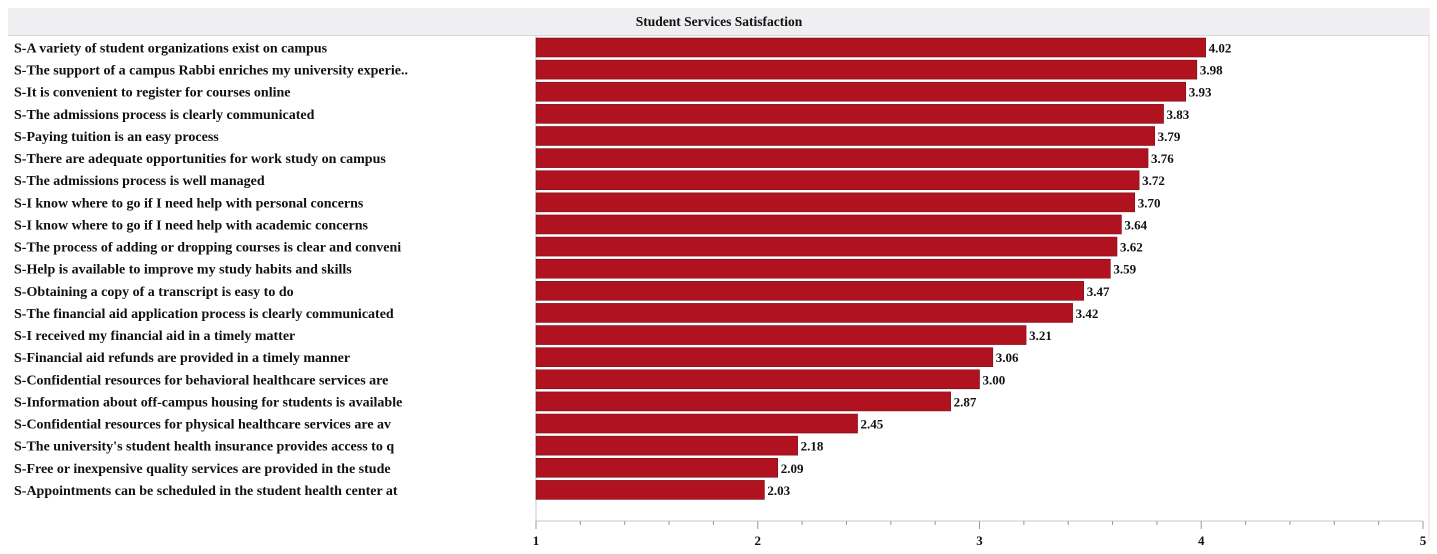 This screenshot has width=1437, height=554. Describe the element at coordinates (1423, 540) in the screenshot. I see `x-tick-label: 5` at that location.